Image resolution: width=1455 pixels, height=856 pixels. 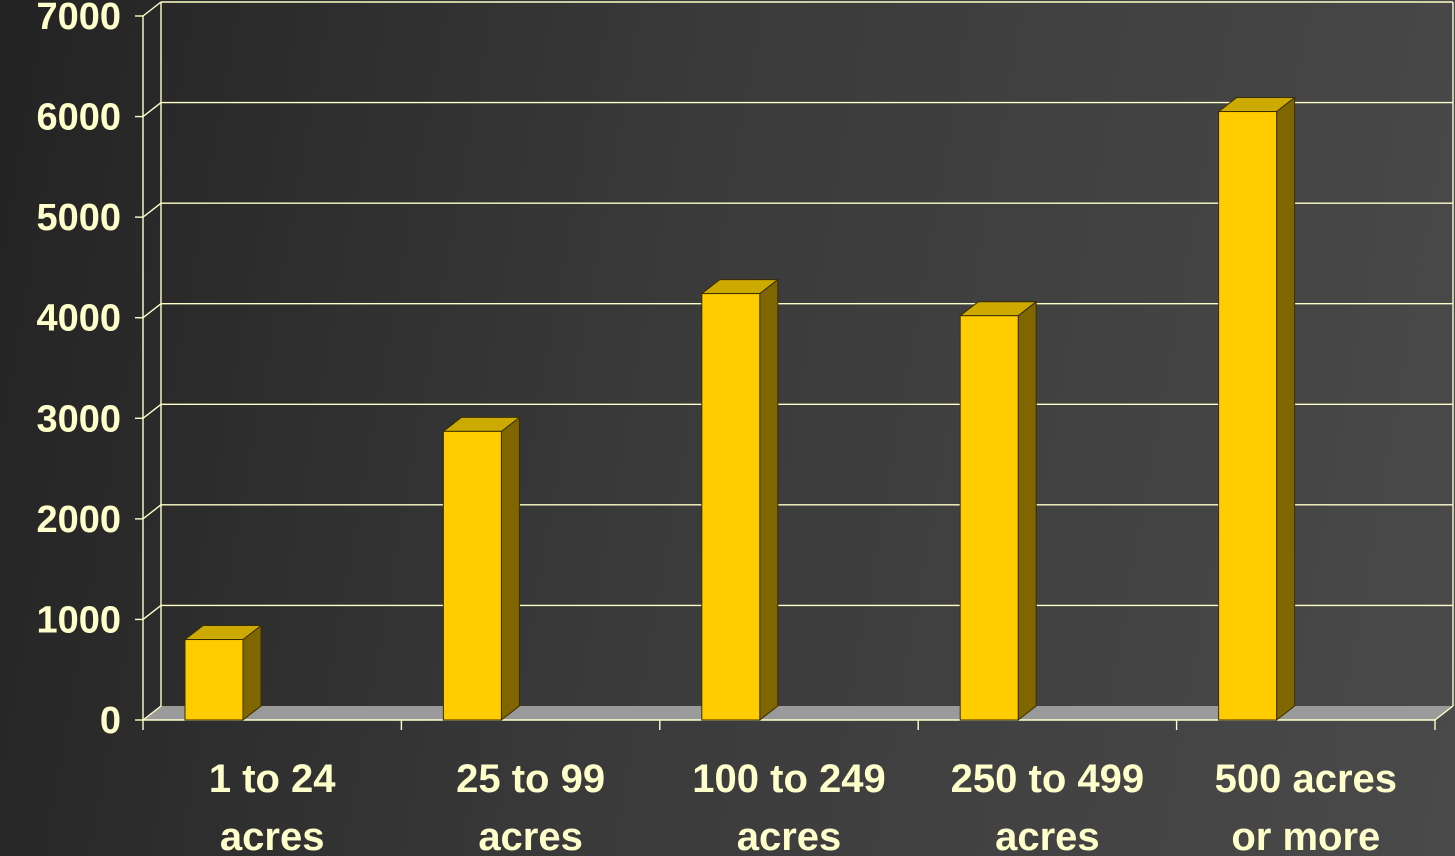 What do you see at coordinates (272, 779) in the screenshot?
I see `x-tick-label: 1 to 24` at bounding box center [272, 779].